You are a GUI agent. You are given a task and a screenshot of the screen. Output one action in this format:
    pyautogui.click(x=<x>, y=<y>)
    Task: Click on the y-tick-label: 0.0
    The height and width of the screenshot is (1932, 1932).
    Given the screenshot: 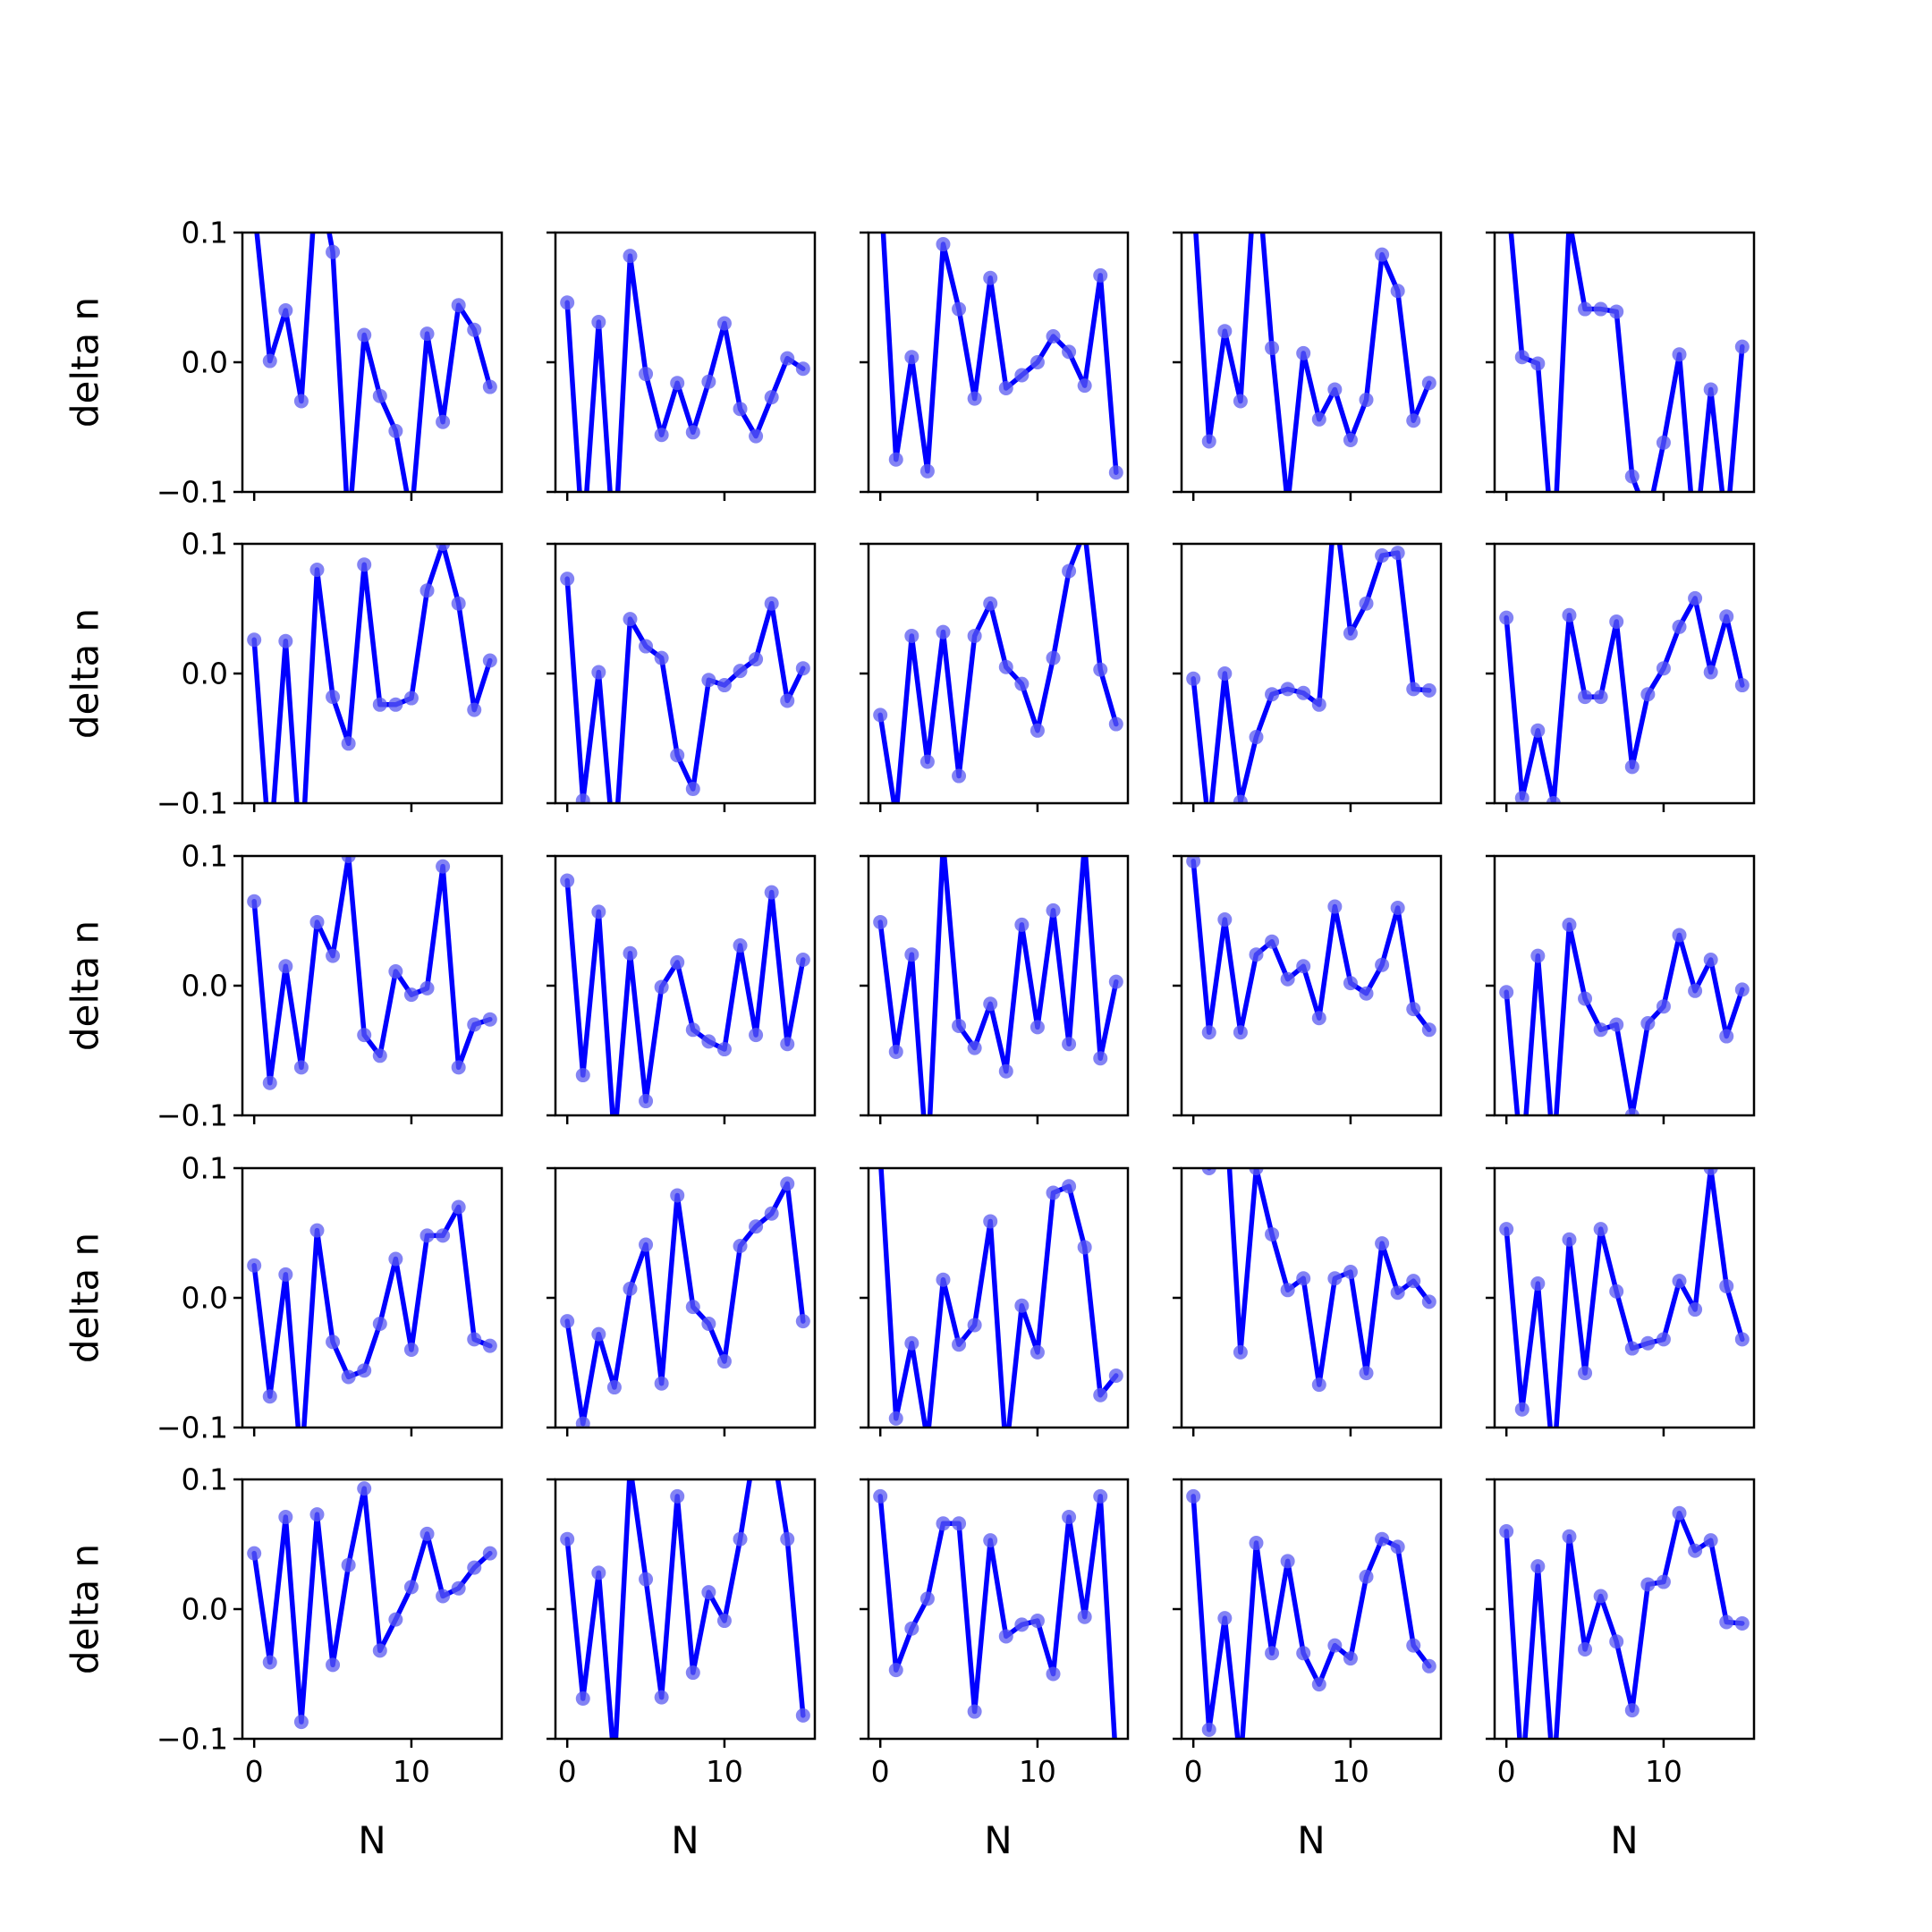 What is the action you would take?
    pyautogui.click(x=205, y=362)
    